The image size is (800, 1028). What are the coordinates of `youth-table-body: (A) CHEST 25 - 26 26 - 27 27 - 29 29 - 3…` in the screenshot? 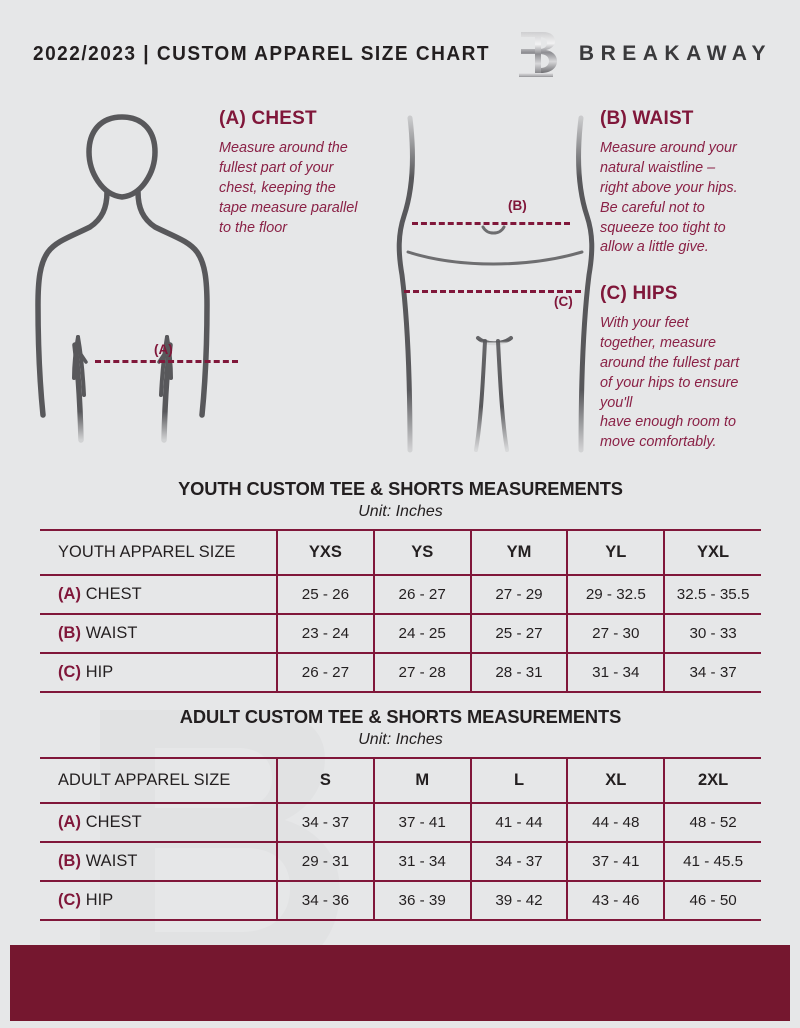 It's located at (400, 633).